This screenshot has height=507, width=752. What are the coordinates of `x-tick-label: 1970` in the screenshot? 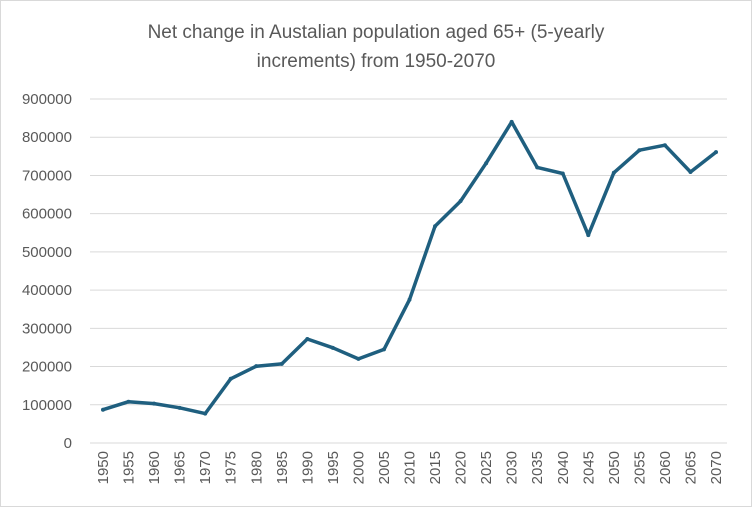 It's located at (205, 467).